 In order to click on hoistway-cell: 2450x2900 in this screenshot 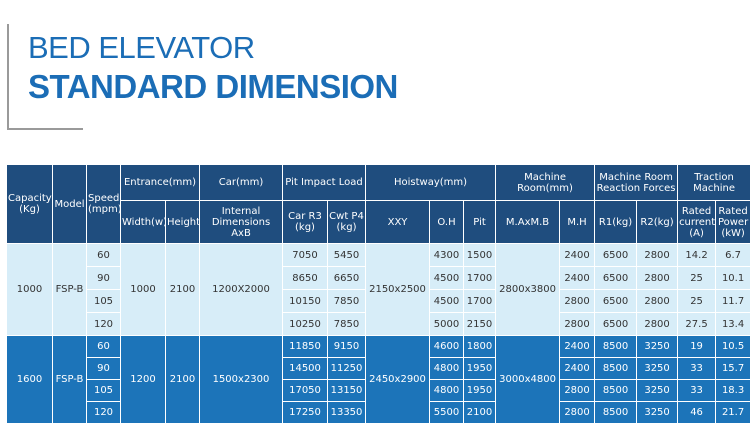, I will do `click(398, 379)`.